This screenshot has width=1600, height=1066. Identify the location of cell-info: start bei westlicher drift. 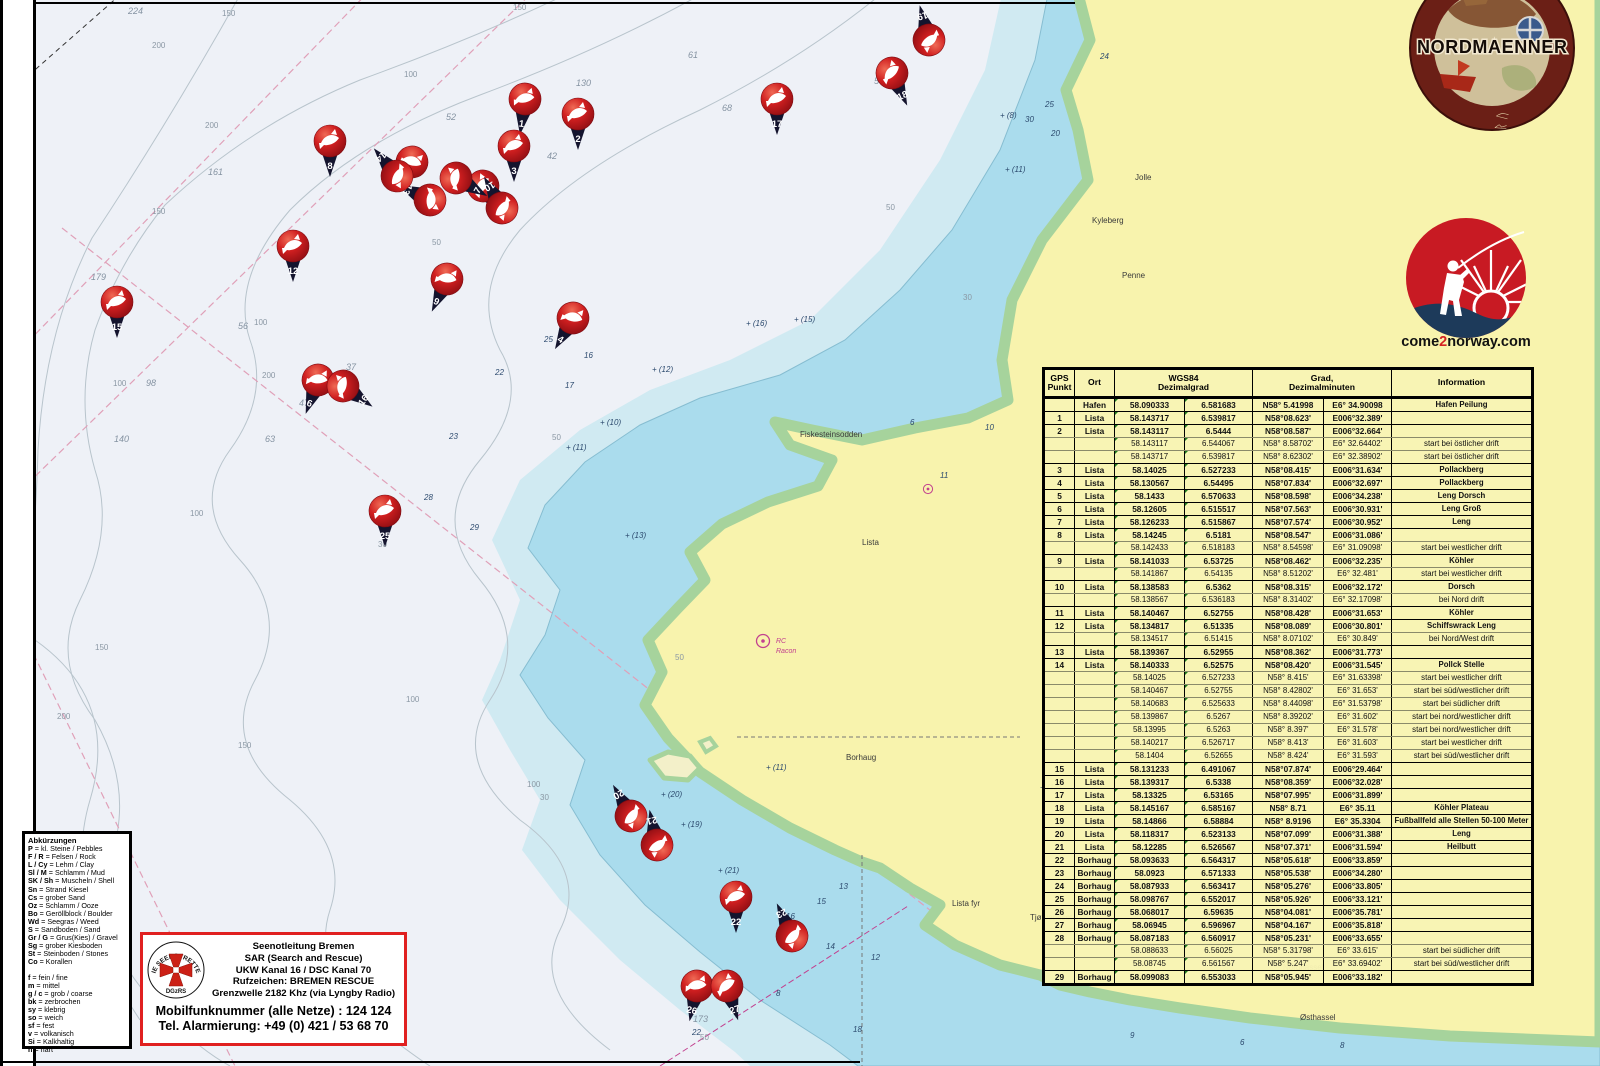
(1461, 677).